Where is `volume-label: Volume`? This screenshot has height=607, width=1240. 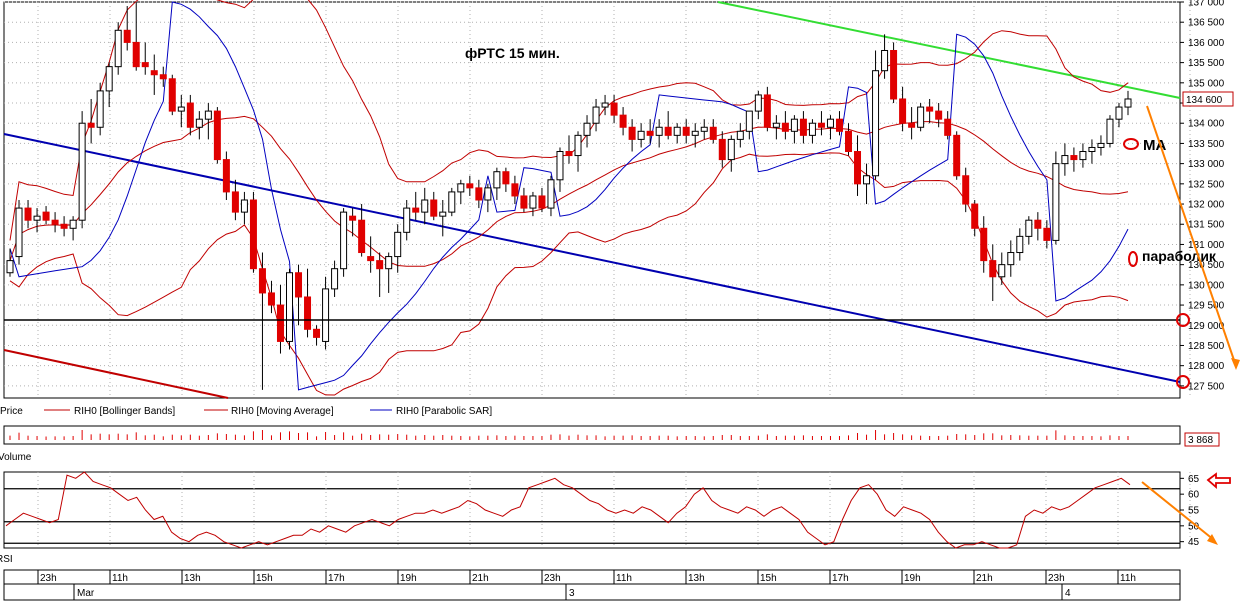
volume-label: Volume is located at coordinates (16, 457).